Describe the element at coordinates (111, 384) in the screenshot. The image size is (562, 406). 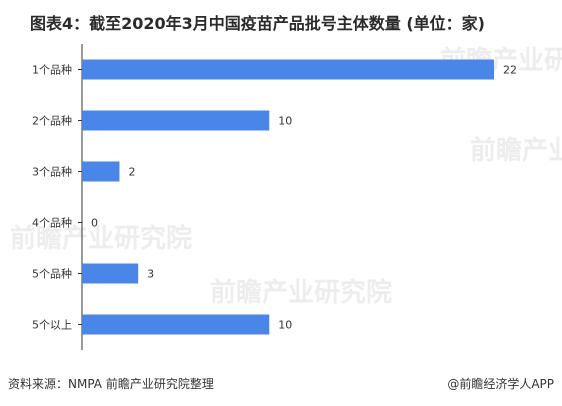
I see `source-note: 资料来源：NMPA 前瞻产业研究院整理` at that location.